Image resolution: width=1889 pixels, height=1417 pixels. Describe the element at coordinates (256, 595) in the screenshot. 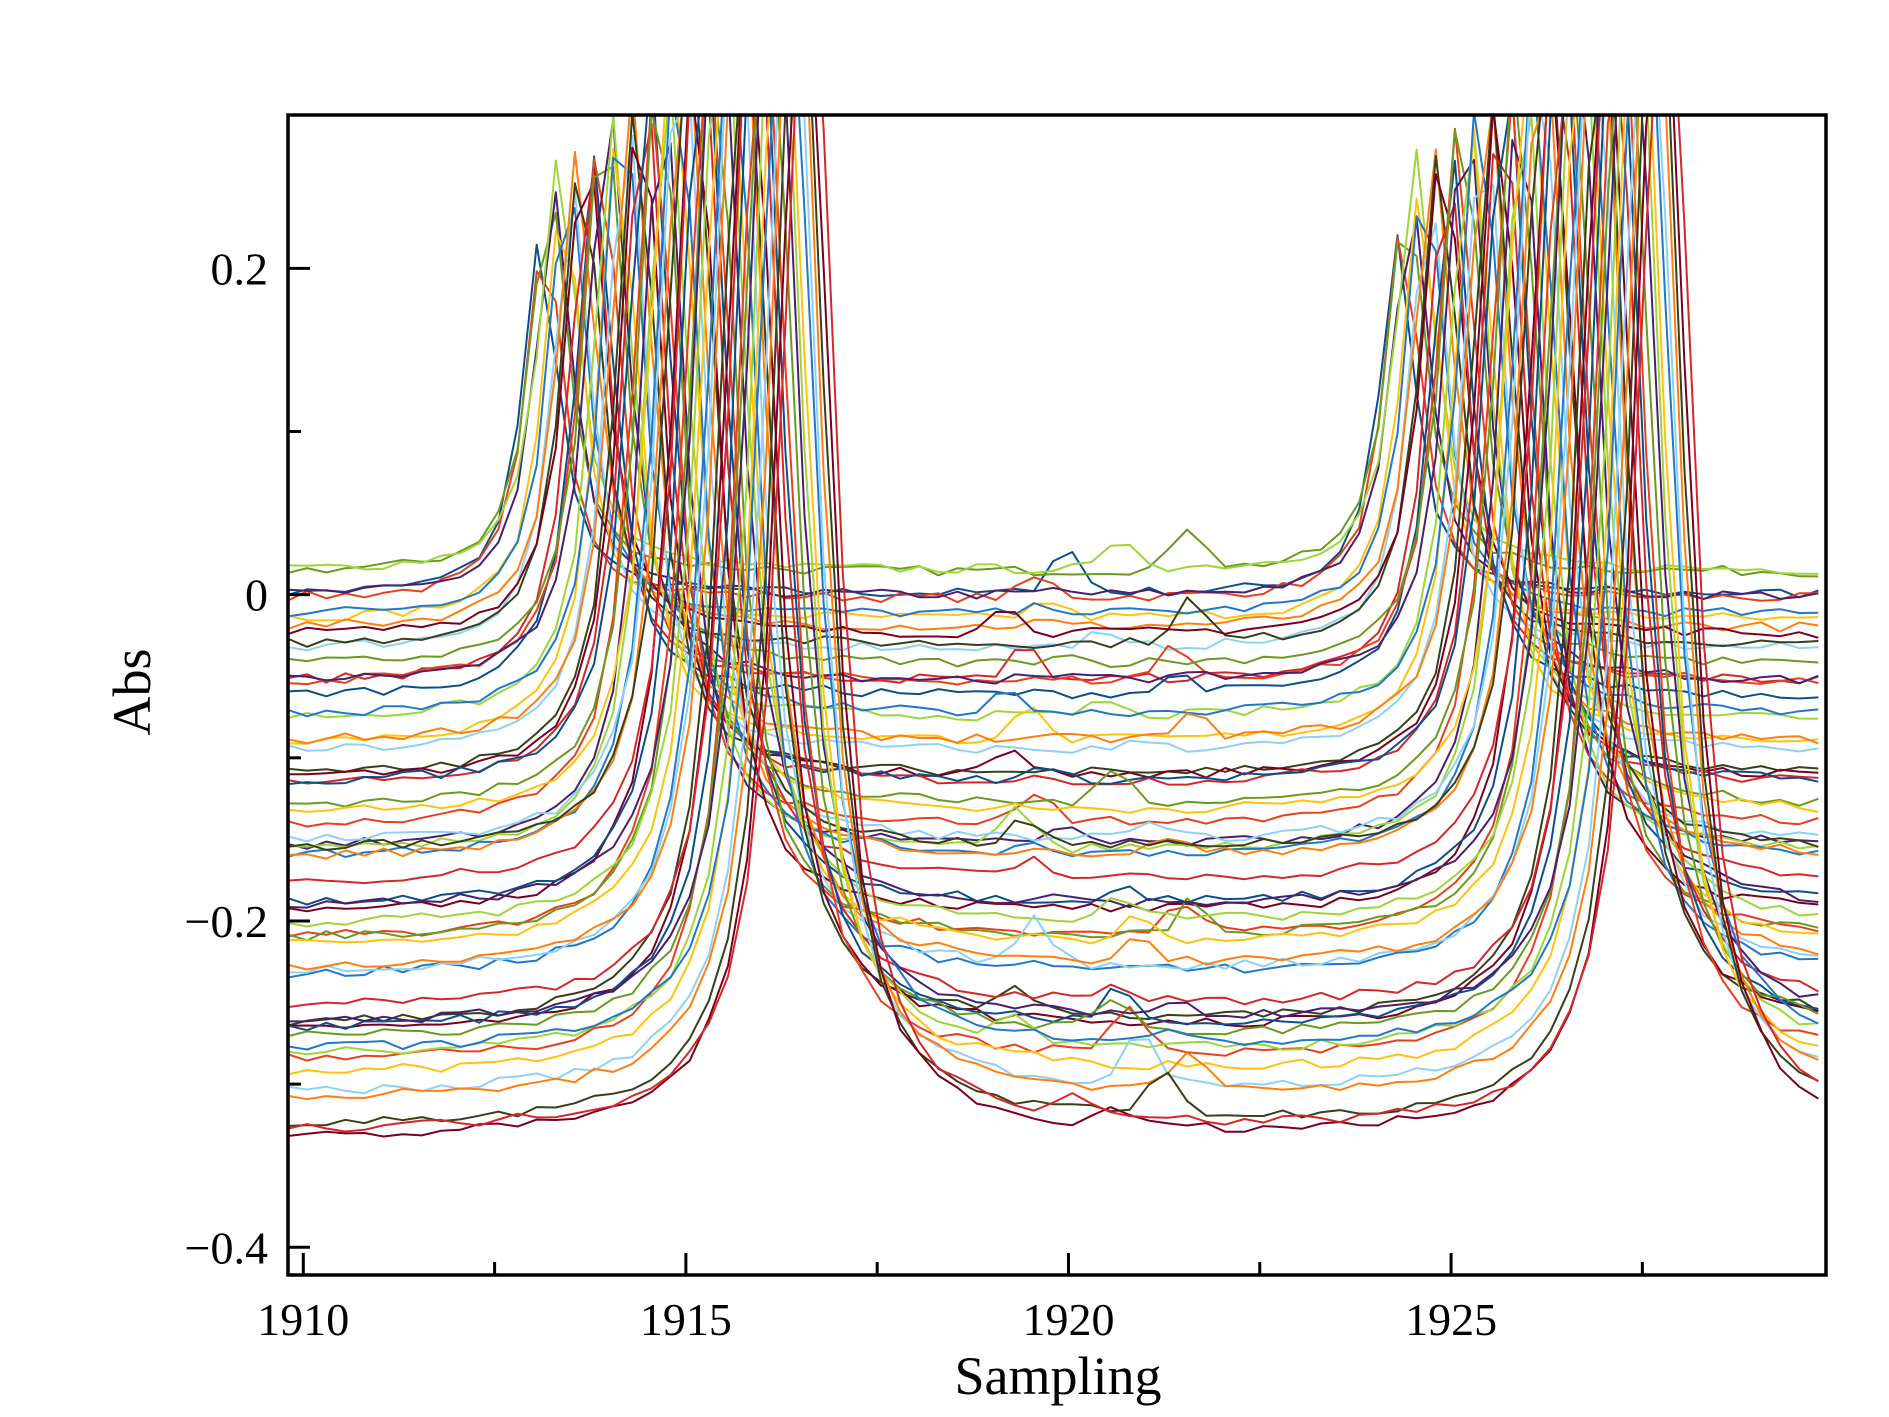

I see `y-tick-label: 0` at that location.